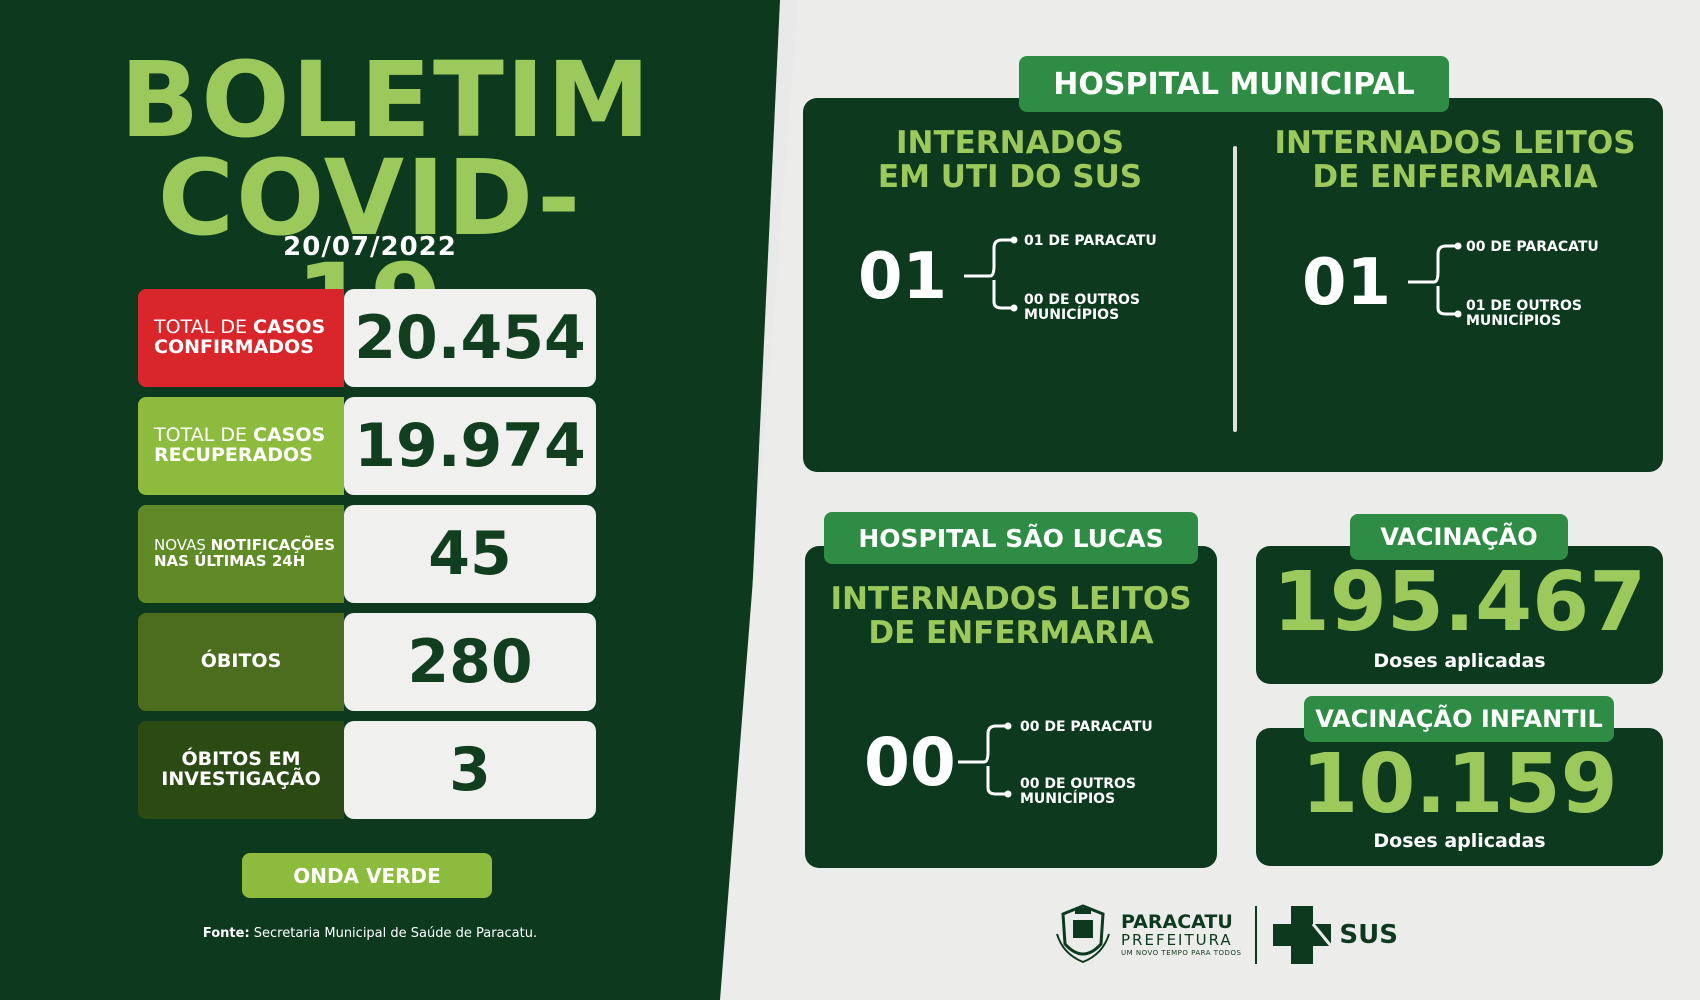 This screenshot has width=1700, height=1000. Describe the element at coordinates (1347, 283) in the screenshot. I see `enfermaria-total: 01` at that location.